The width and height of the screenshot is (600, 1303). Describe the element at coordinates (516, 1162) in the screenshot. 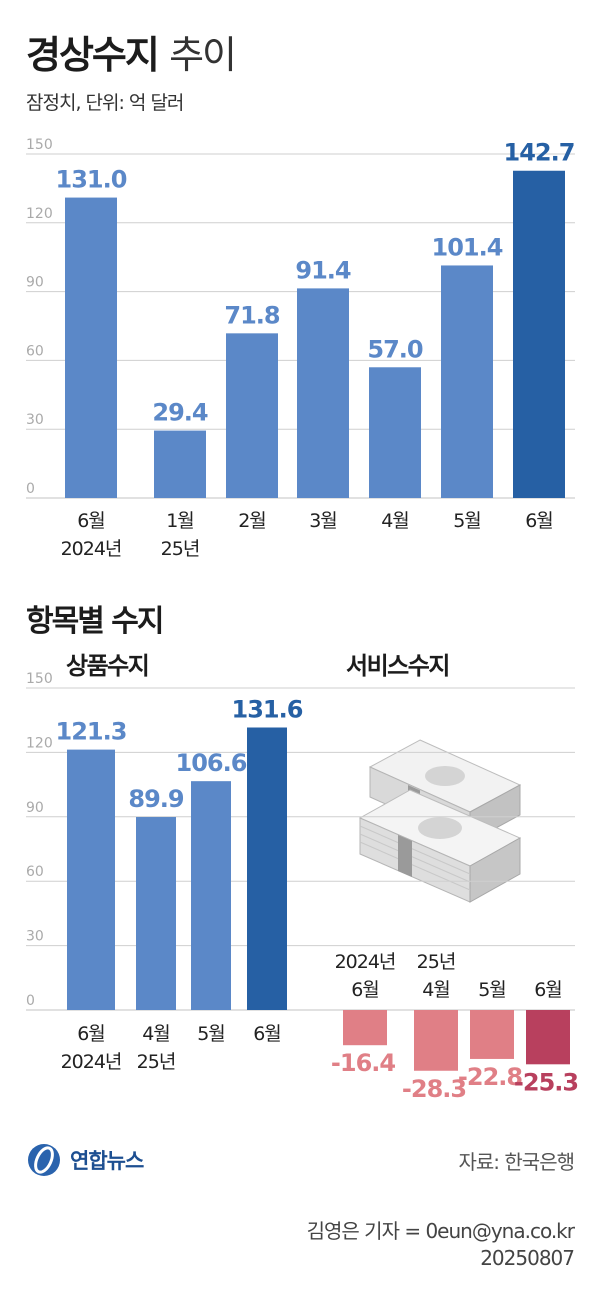

I see `source-note: 자료: 한국은행` at that location.